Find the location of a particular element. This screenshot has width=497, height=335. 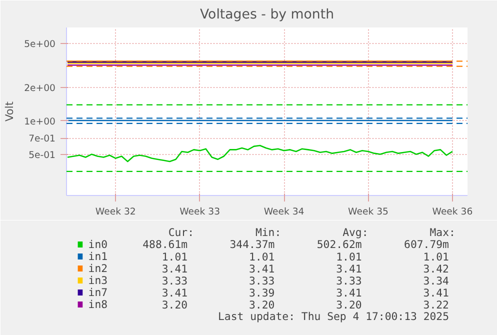

legend-label: in1 is located at coordinates (98, 256).